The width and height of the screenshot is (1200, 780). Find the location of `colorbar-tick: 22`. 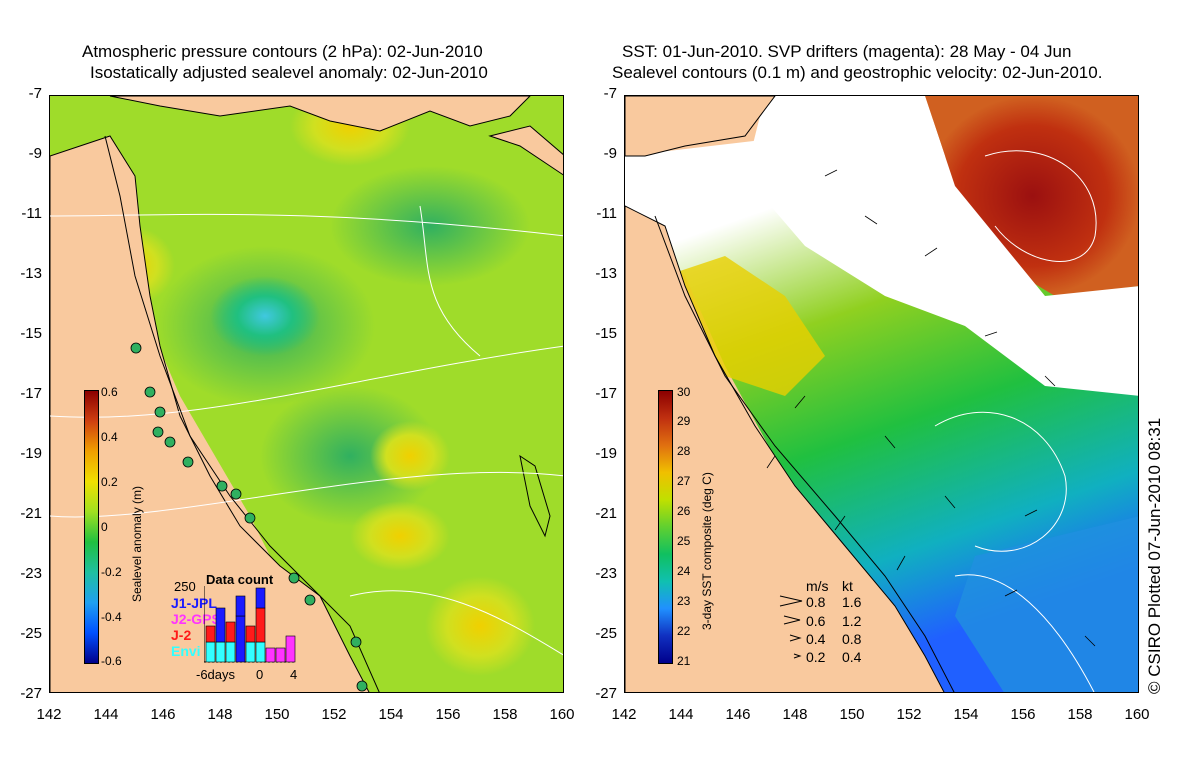

colorbar-tick: 22 is located at coordinates (684, 631).